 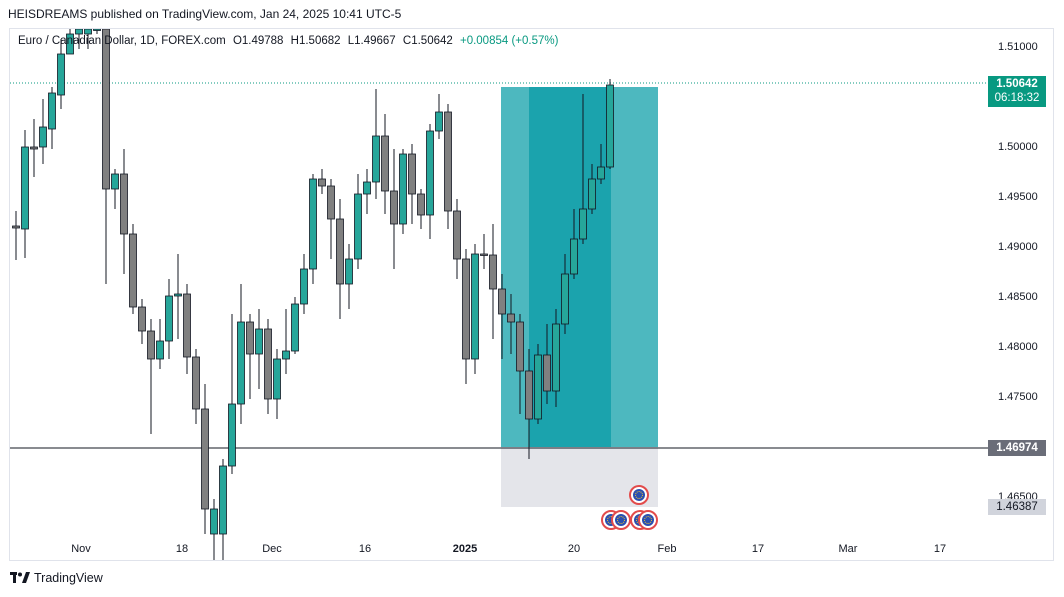 What do you see at coordinates (1018, 397) in the screenshot?
I see `price-tick-label: 1.47500` at bounding box center [1018, 397].